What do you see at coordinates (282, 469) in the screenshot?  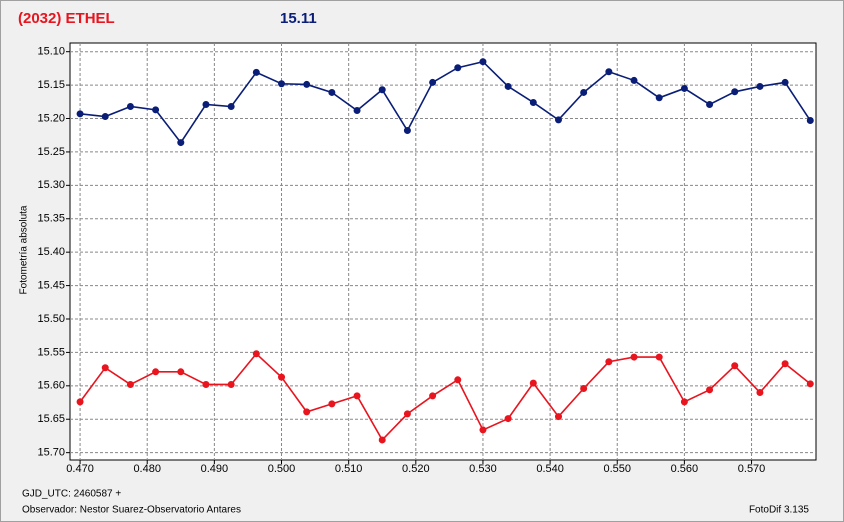 I see `x-tick-label: 0.500` at bounding box center [282, 469].